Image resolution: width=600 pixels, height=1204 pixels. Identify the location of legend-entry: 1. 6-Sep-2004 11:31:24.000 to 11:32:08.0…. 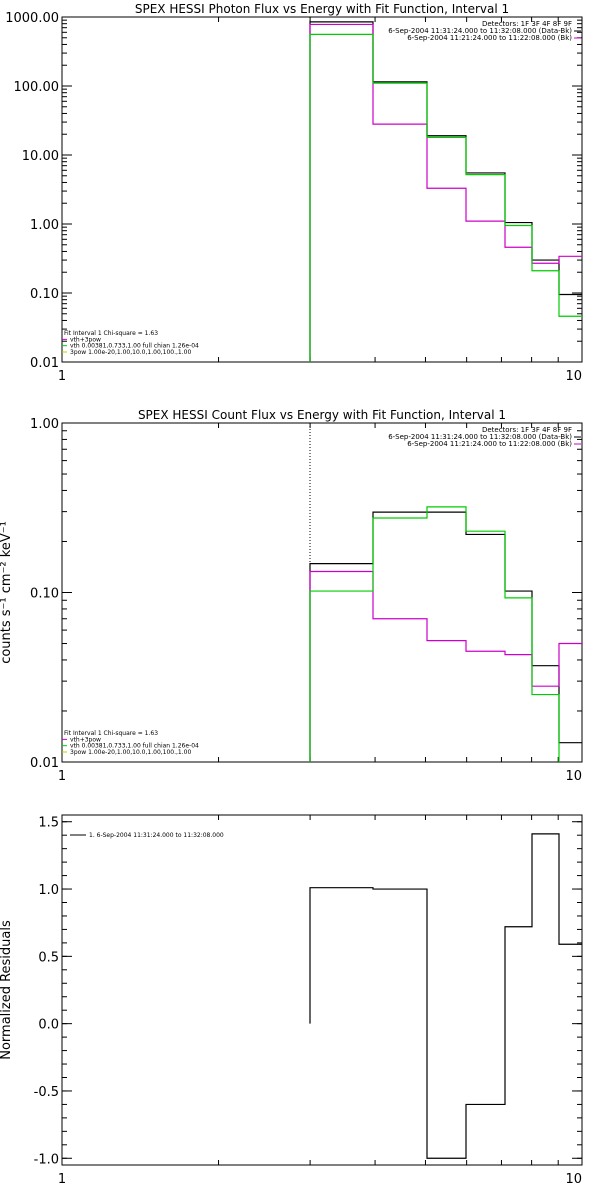
(156, 835).